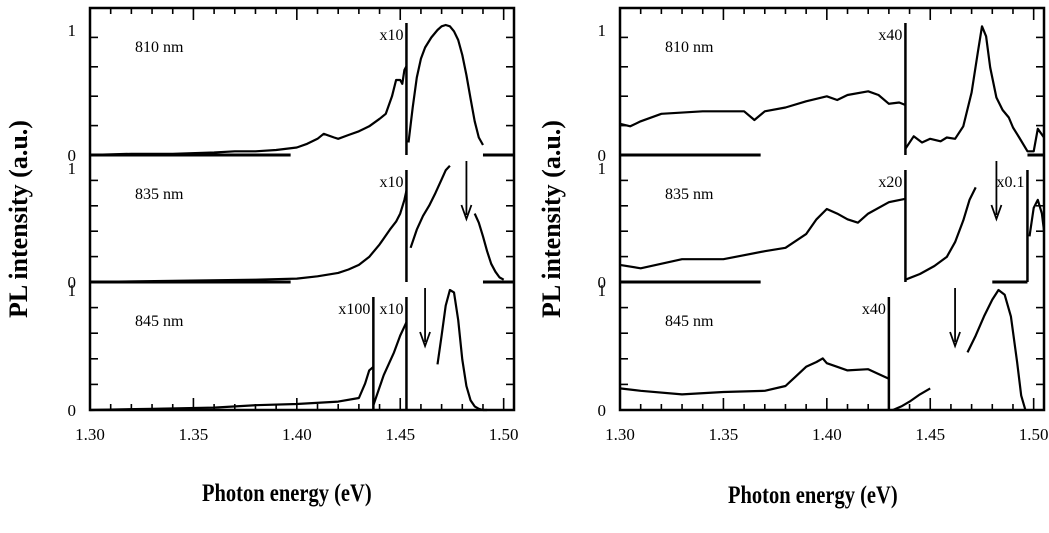 The height and width of the screenshot is (533, 1049). What do you see at coordinates (354, 309) in the screenshot?
I see `scale-factor-label: x100` at bounding box center [354, 309].